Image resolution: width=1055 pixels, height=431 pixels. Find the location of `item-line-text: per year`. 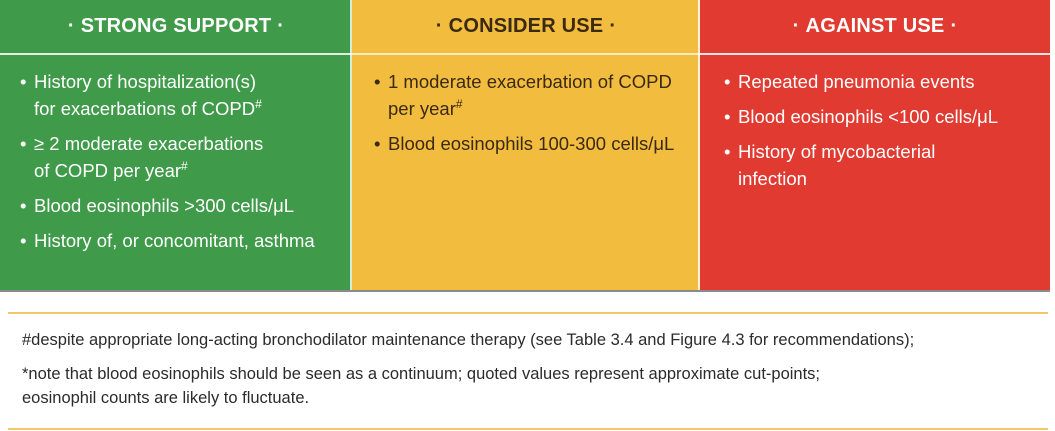

item-line-text: per year is located at coordinates (422, 108).